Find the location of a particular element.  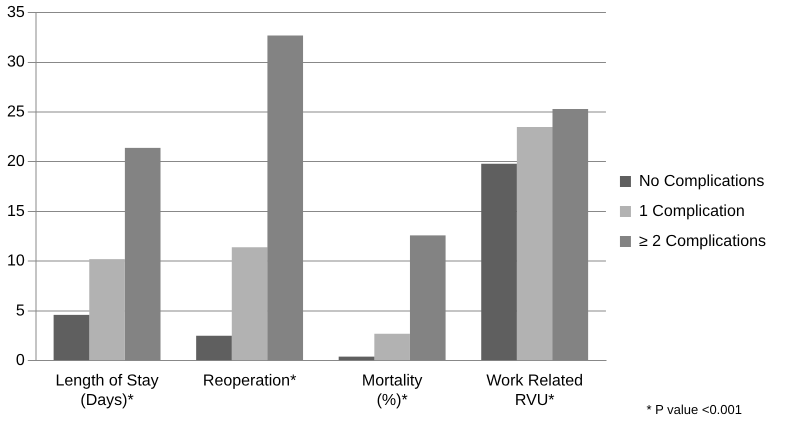

x-tick-label: Mortality (%)* is located at coordinates (392, 390).